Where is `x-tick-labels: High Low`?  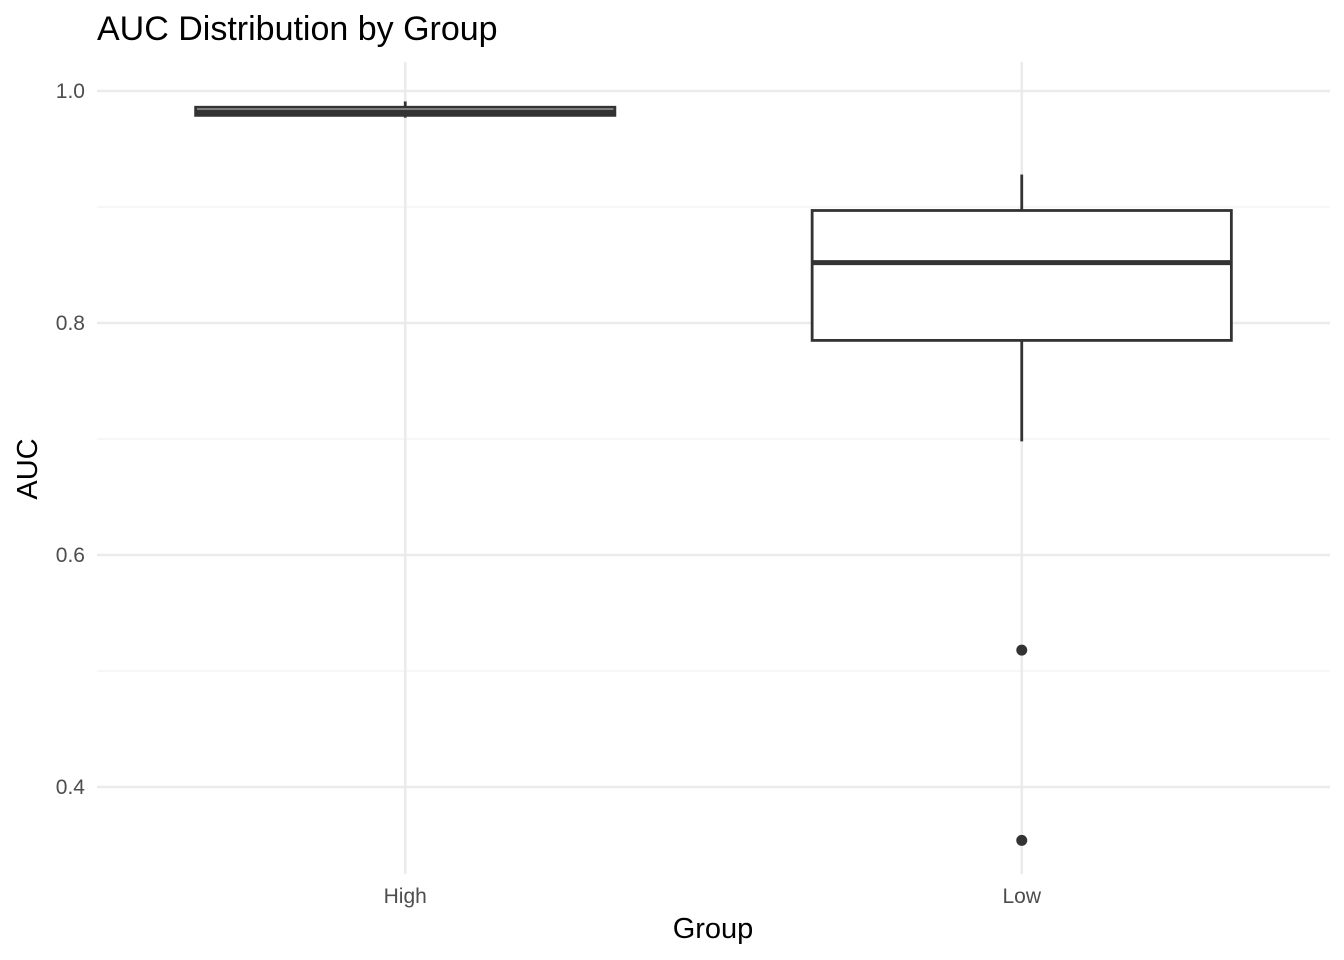
x-tick-labels: High Low is located at coordinates (713, 896).